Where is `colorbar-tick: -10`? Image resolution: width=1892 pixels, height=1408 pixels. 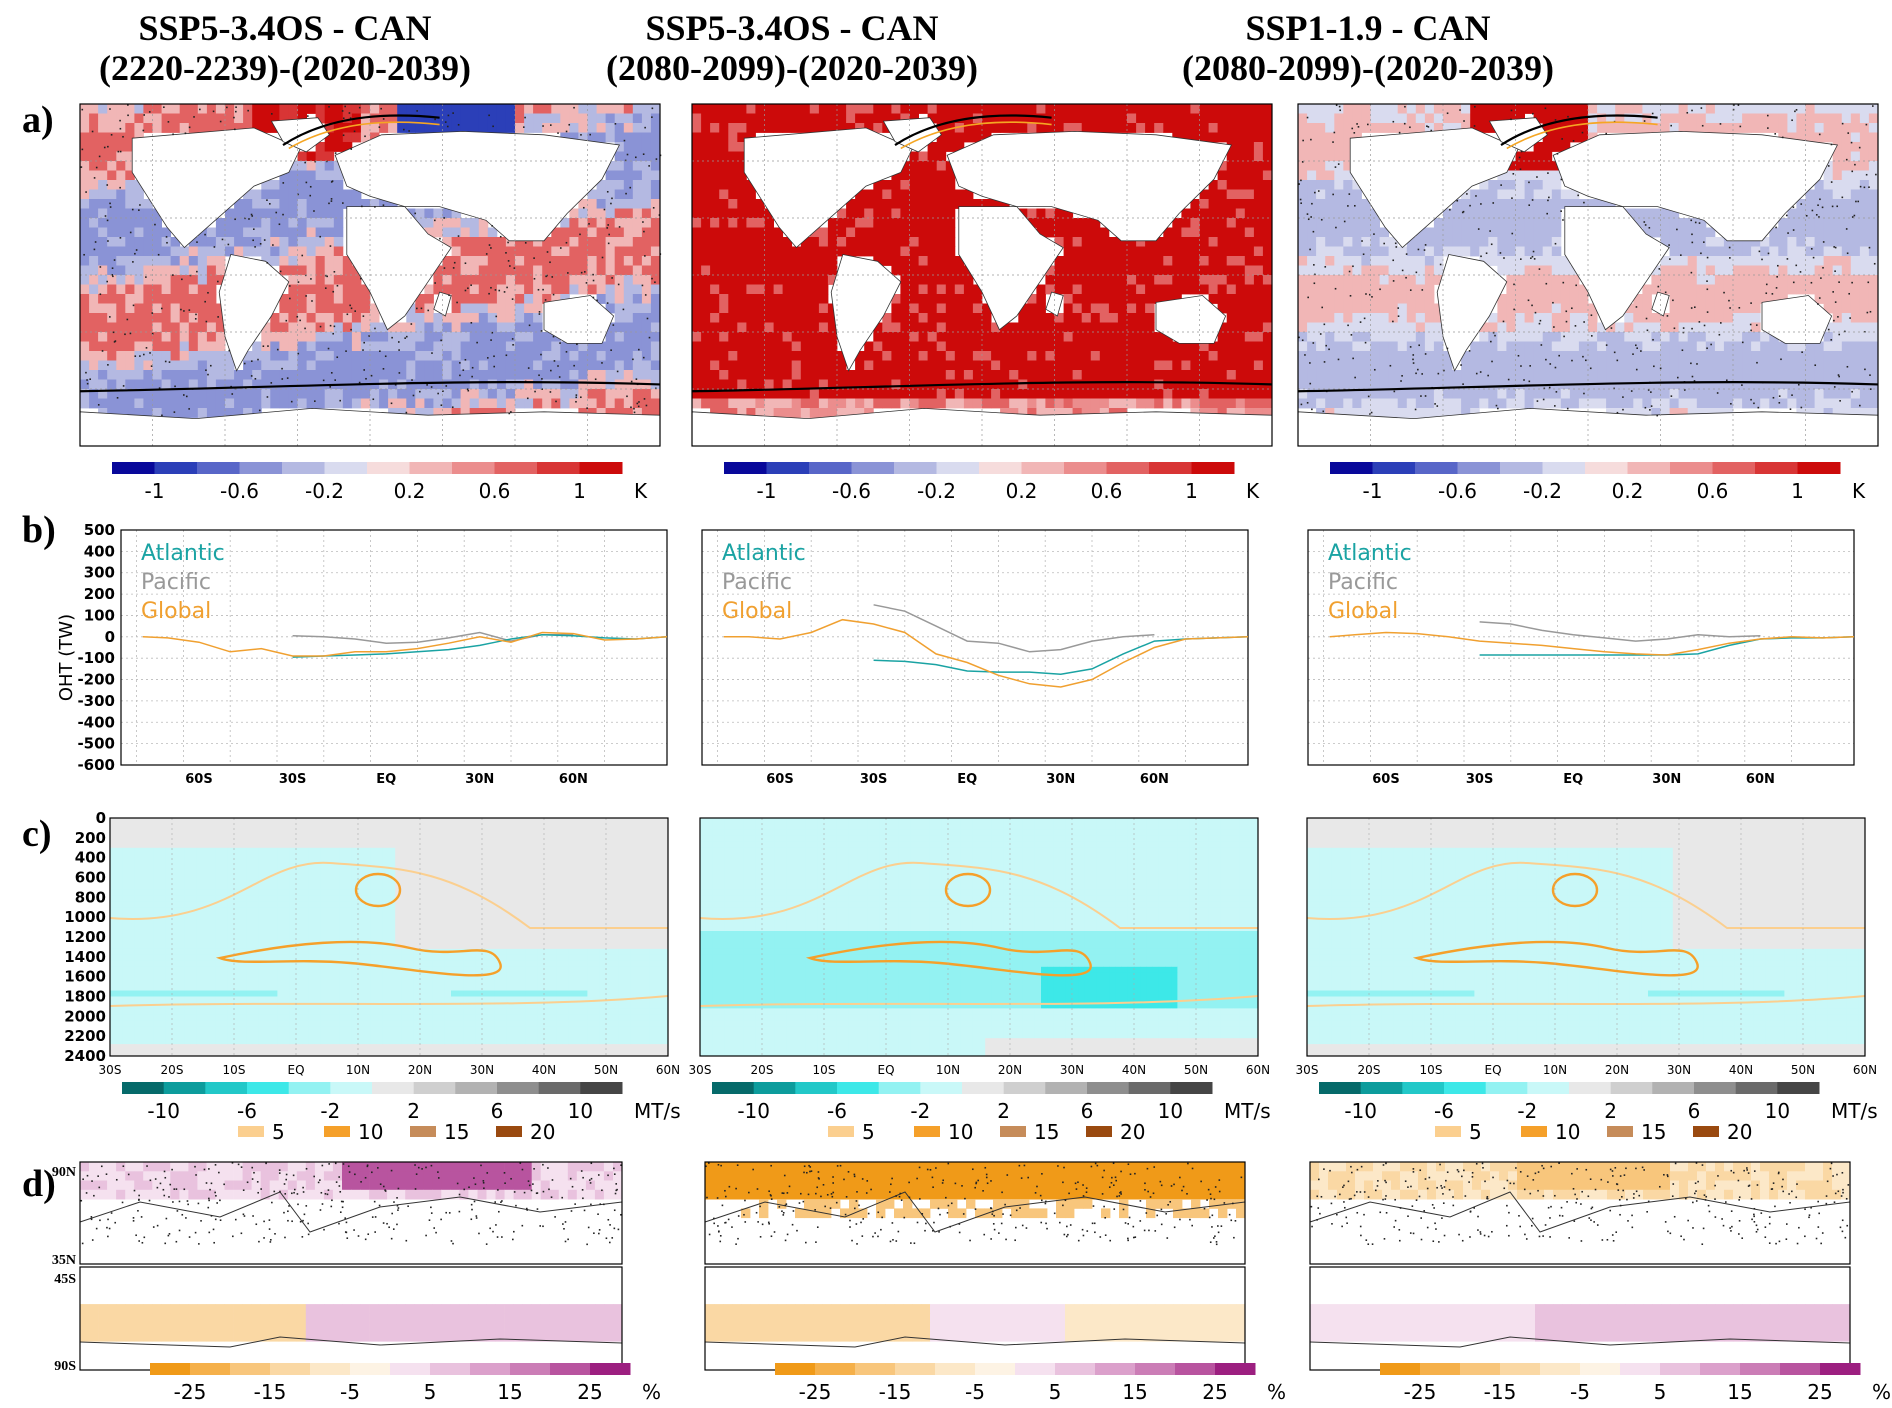
colorbar-tick: -10 is located at coordinates (753, 1111).